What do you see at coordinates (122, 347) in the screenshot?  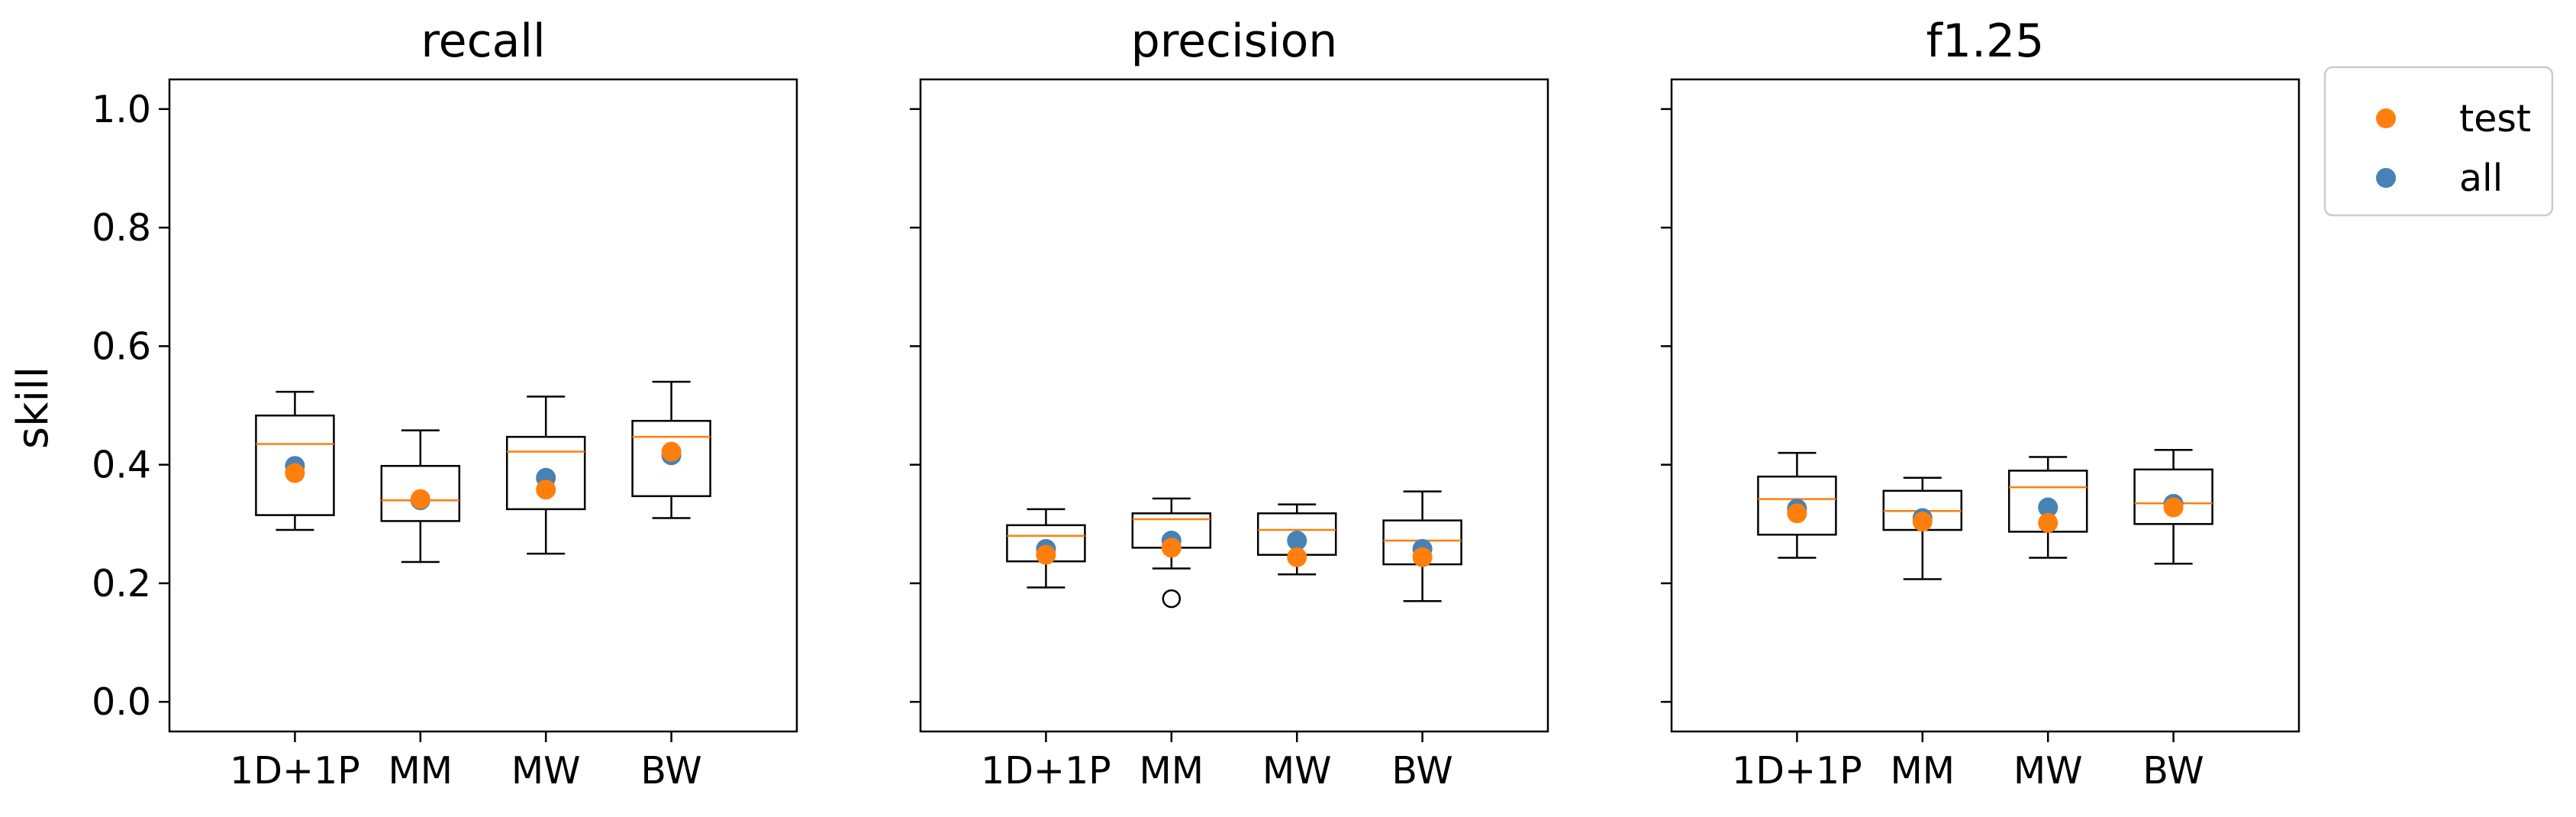 I see `y-tick-label: 0.6` at bounding box center [122, 347].